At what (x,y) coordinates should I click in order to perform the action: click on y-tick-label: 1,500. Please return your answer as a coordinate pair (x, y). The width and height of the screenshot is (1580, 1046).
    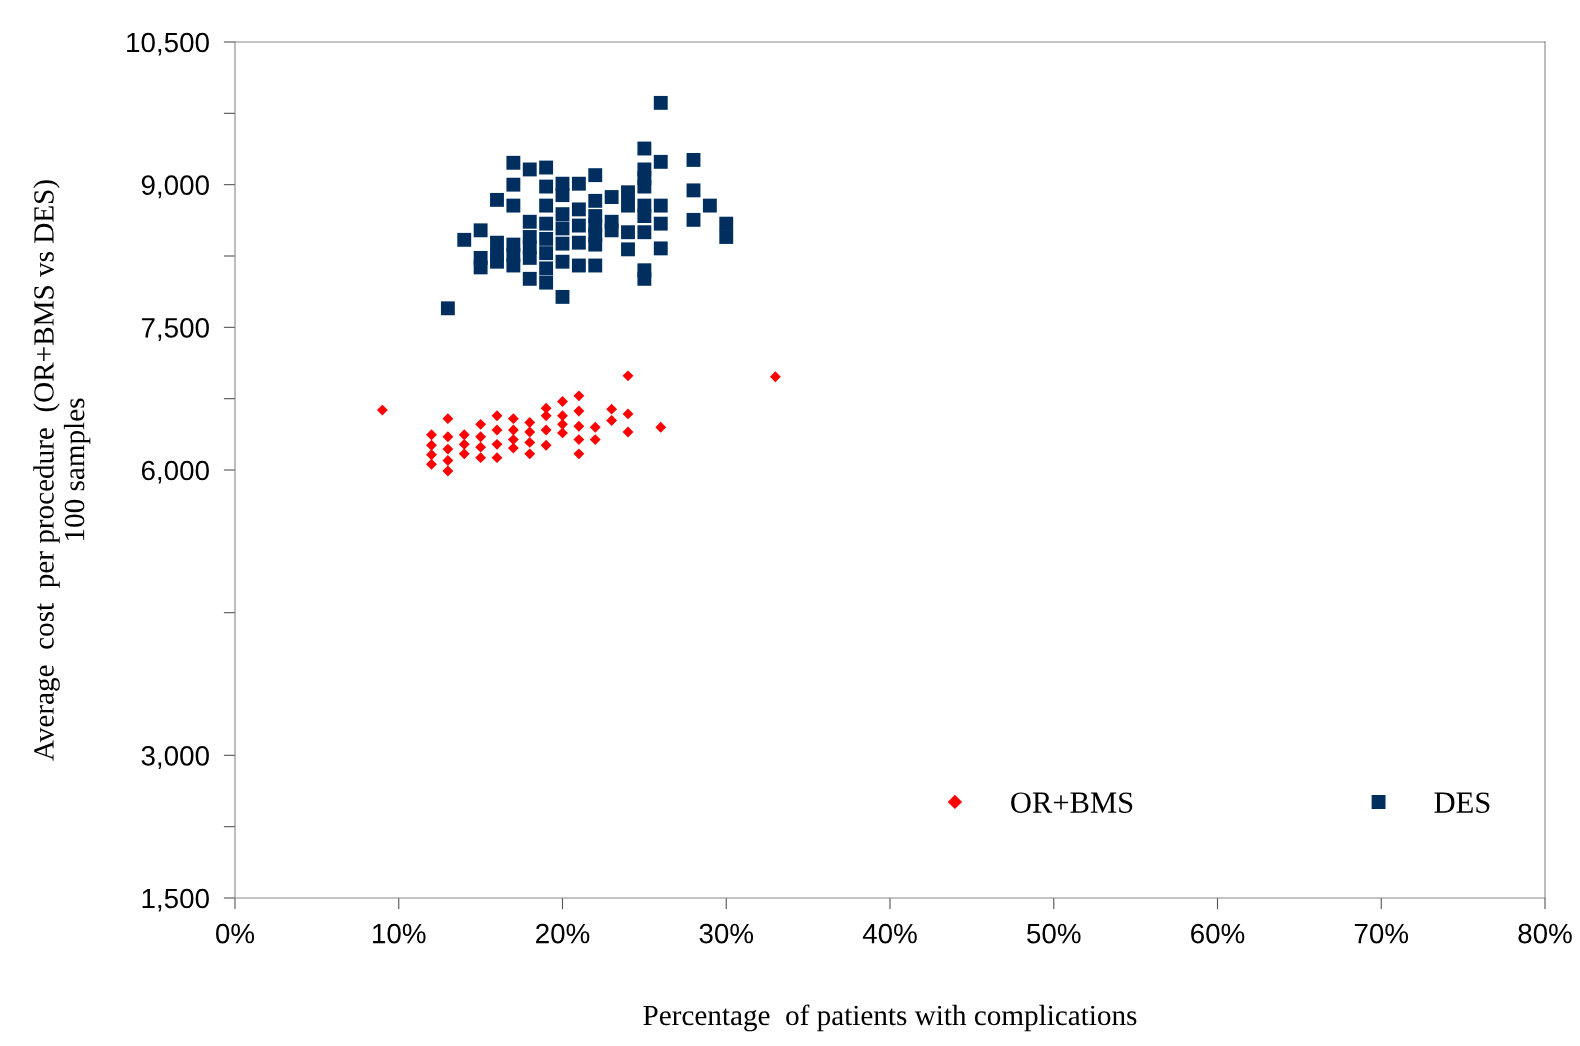
    Looking at the image, I should click on (175, 900).